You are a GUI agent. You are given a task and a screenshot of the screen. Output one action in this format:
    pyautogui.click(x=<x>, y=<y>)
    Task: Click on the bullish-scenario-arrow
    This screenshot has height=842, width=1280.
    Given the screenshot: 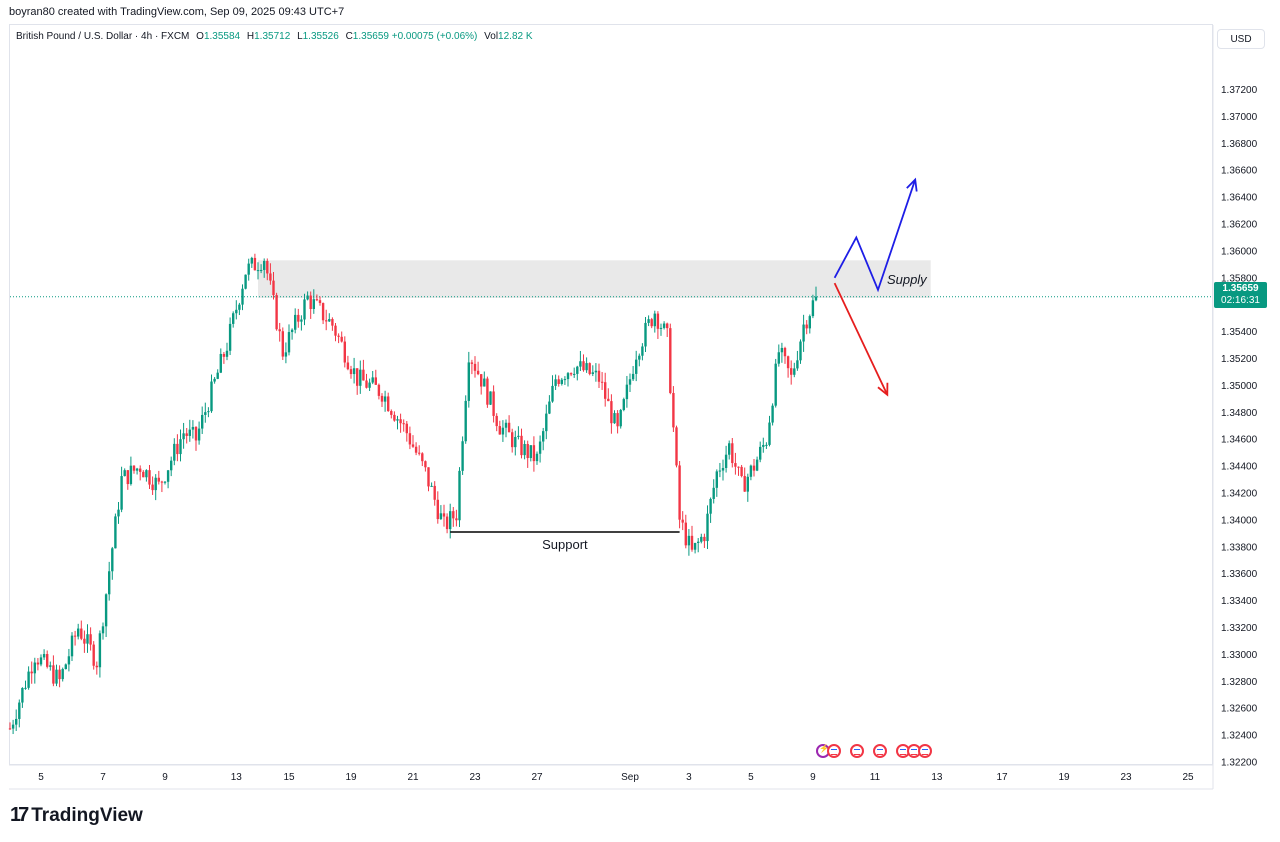 What is the action you would take?
    pyautogui.click(x=875, y=236)
    